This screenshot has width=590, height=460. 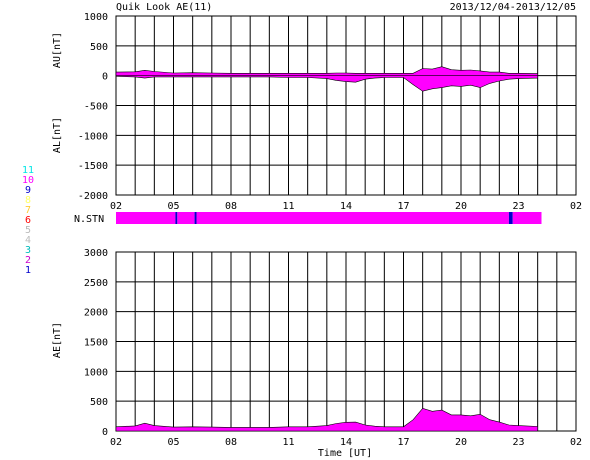 I want to click on top-xtick-label: 05, so click(x=173, y=206).